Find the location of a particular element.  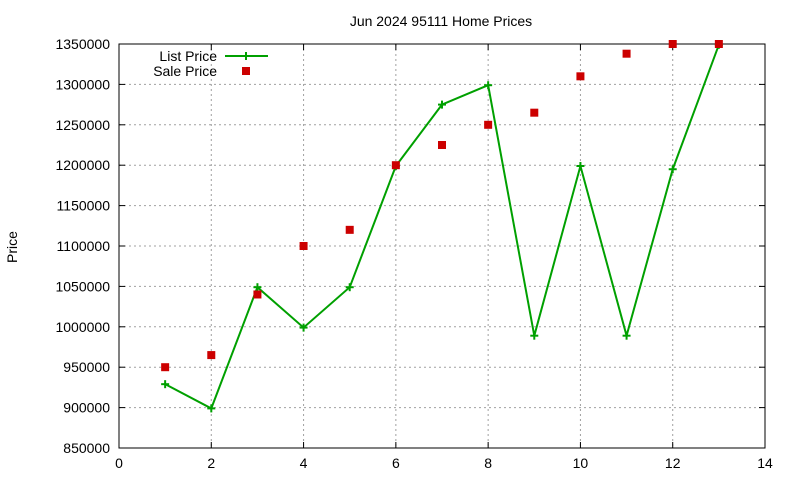

y-tick-label: 1000000 is located at coordinates (82, 327).